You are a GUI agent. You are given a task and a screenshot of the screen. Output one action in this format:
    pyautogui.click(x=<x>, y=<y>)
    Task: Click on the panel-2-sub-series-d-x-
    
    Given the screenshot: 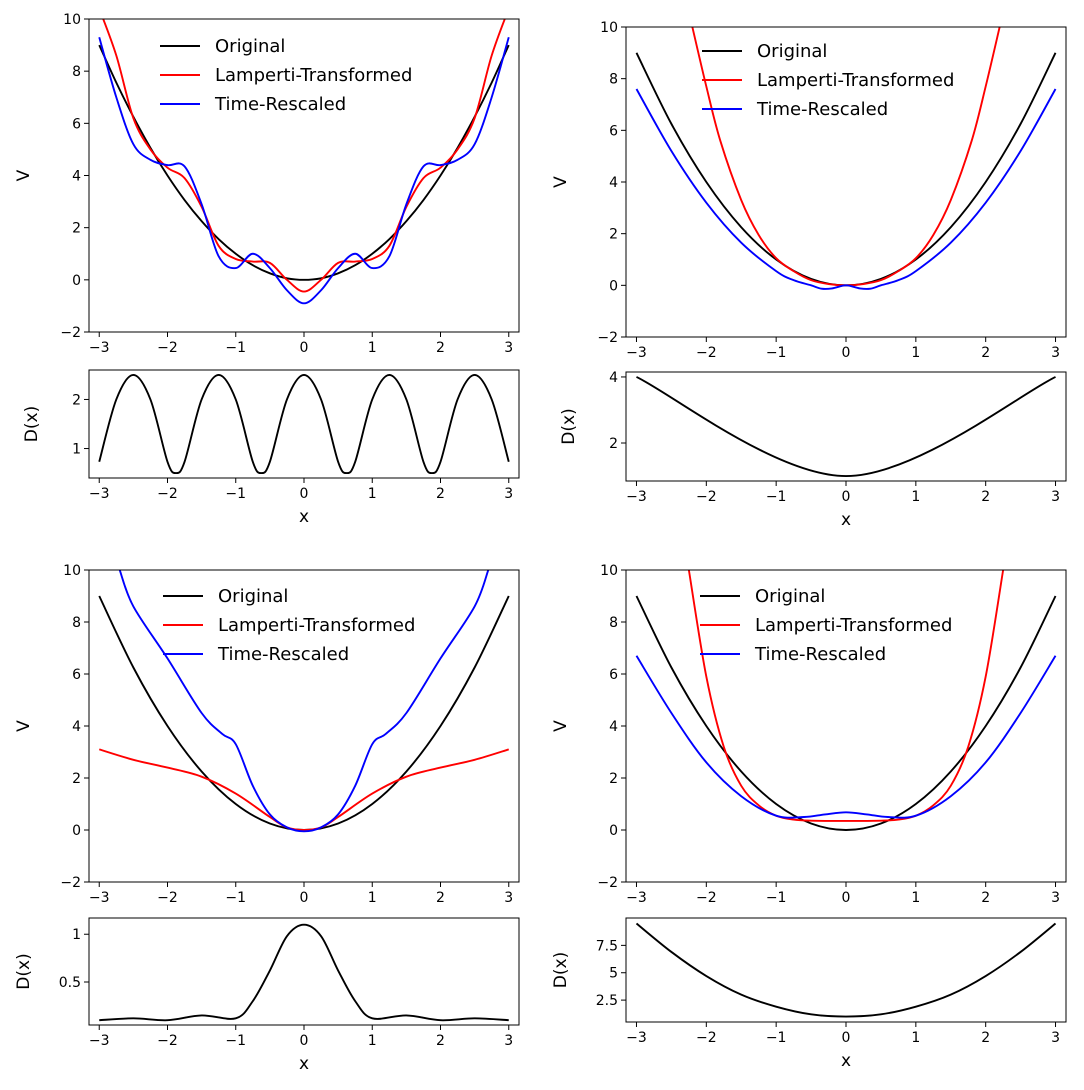 What is the action you would take?
    pyautogui.click(x=304, y=972)
    